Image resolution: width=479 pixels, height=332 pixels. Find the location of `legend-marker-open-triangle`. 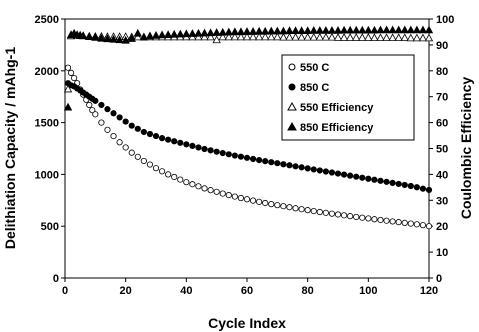

legend-marker-open-triangle is located at coordinates (292, 106).